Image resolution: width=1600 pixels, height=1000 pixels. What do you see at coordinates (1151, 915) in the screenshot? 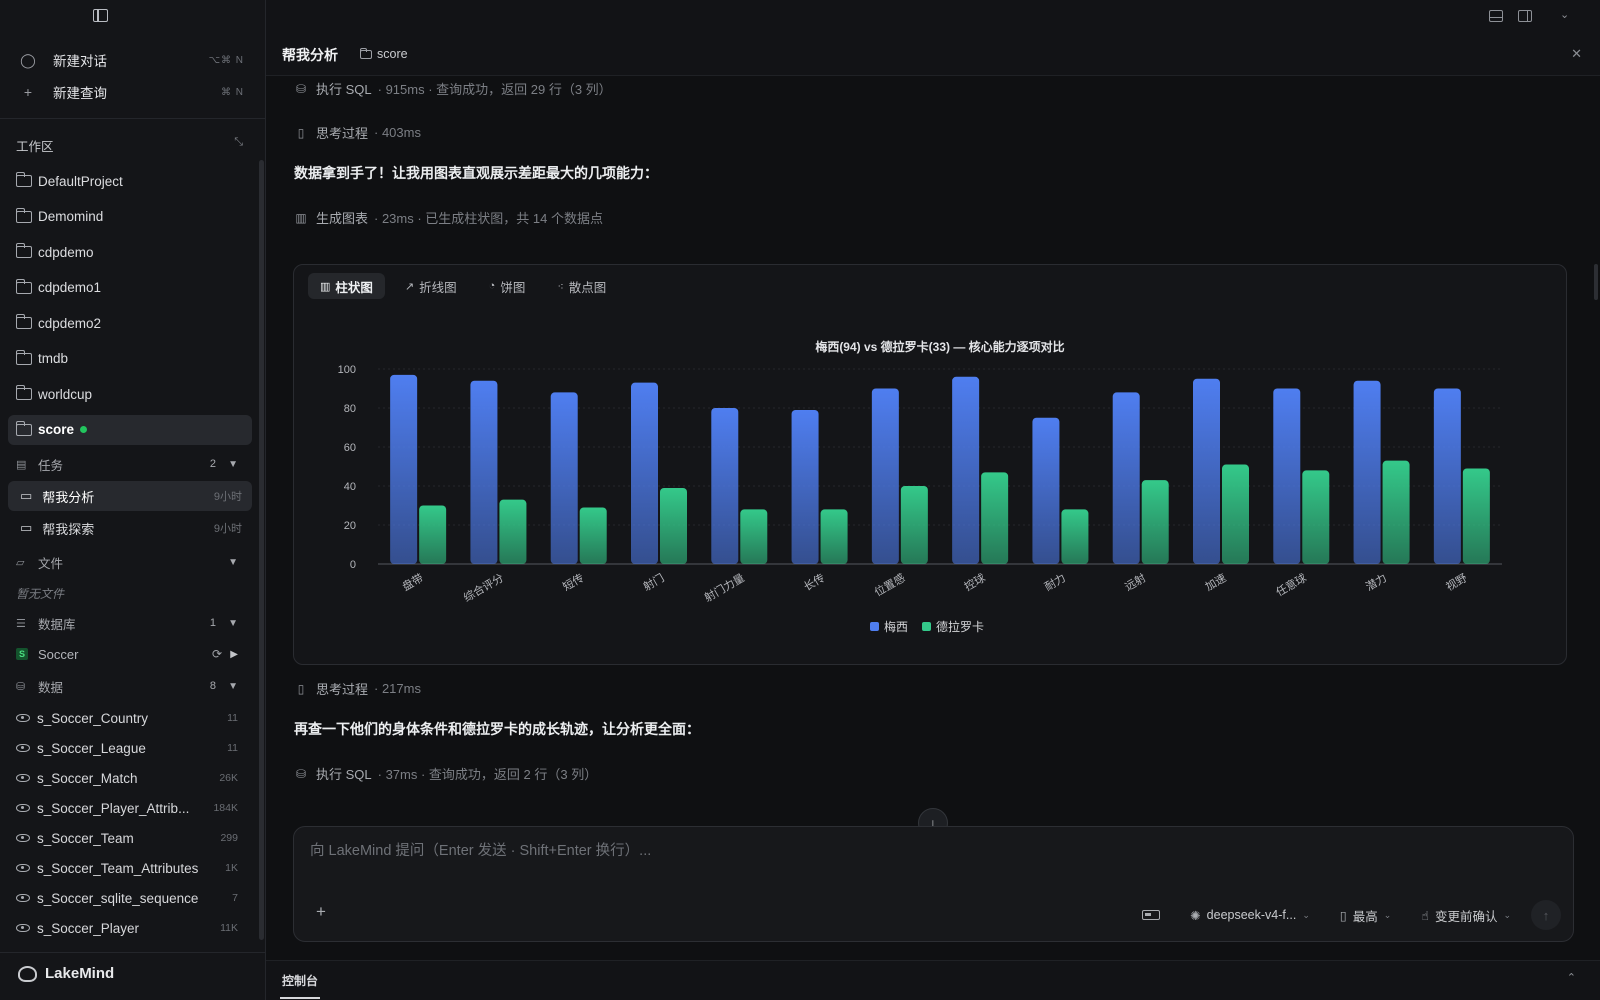
I see `context-usage-button` at bounding box center [1151, 915].